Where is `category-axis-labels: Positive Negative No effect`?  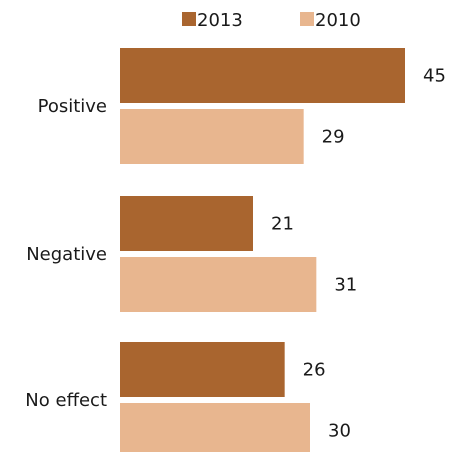 category-axis-labels: Positive Negative No effect is located at coordinates (66, 253).